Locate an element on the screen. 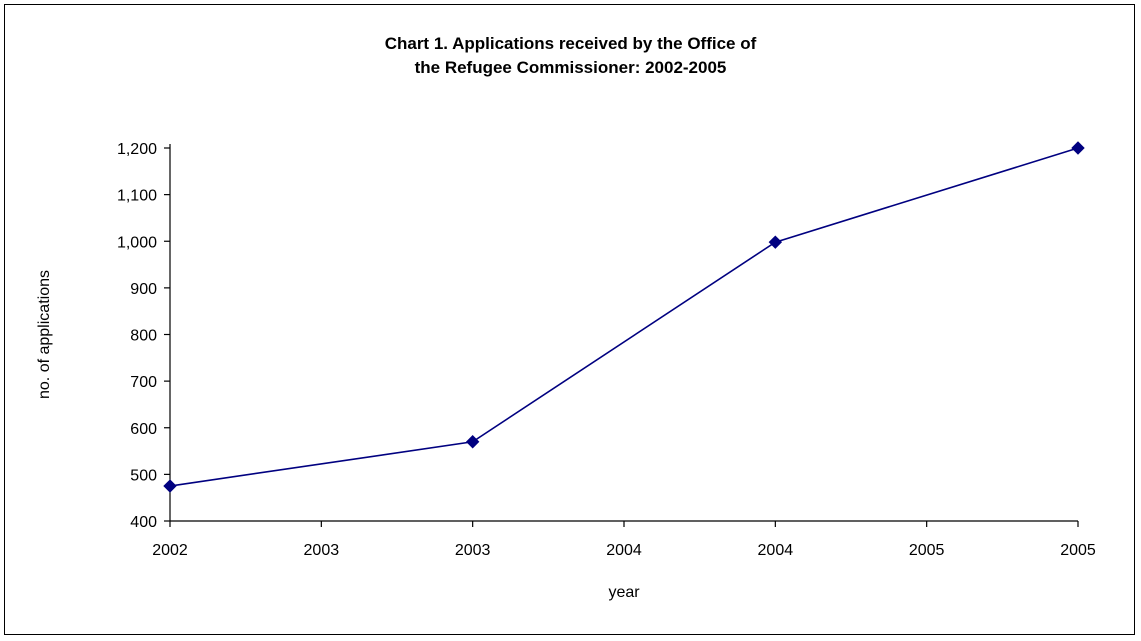 This screenshot has width=1141, height=641. y-tick-label: 400 is located at coordinates (143, 522).